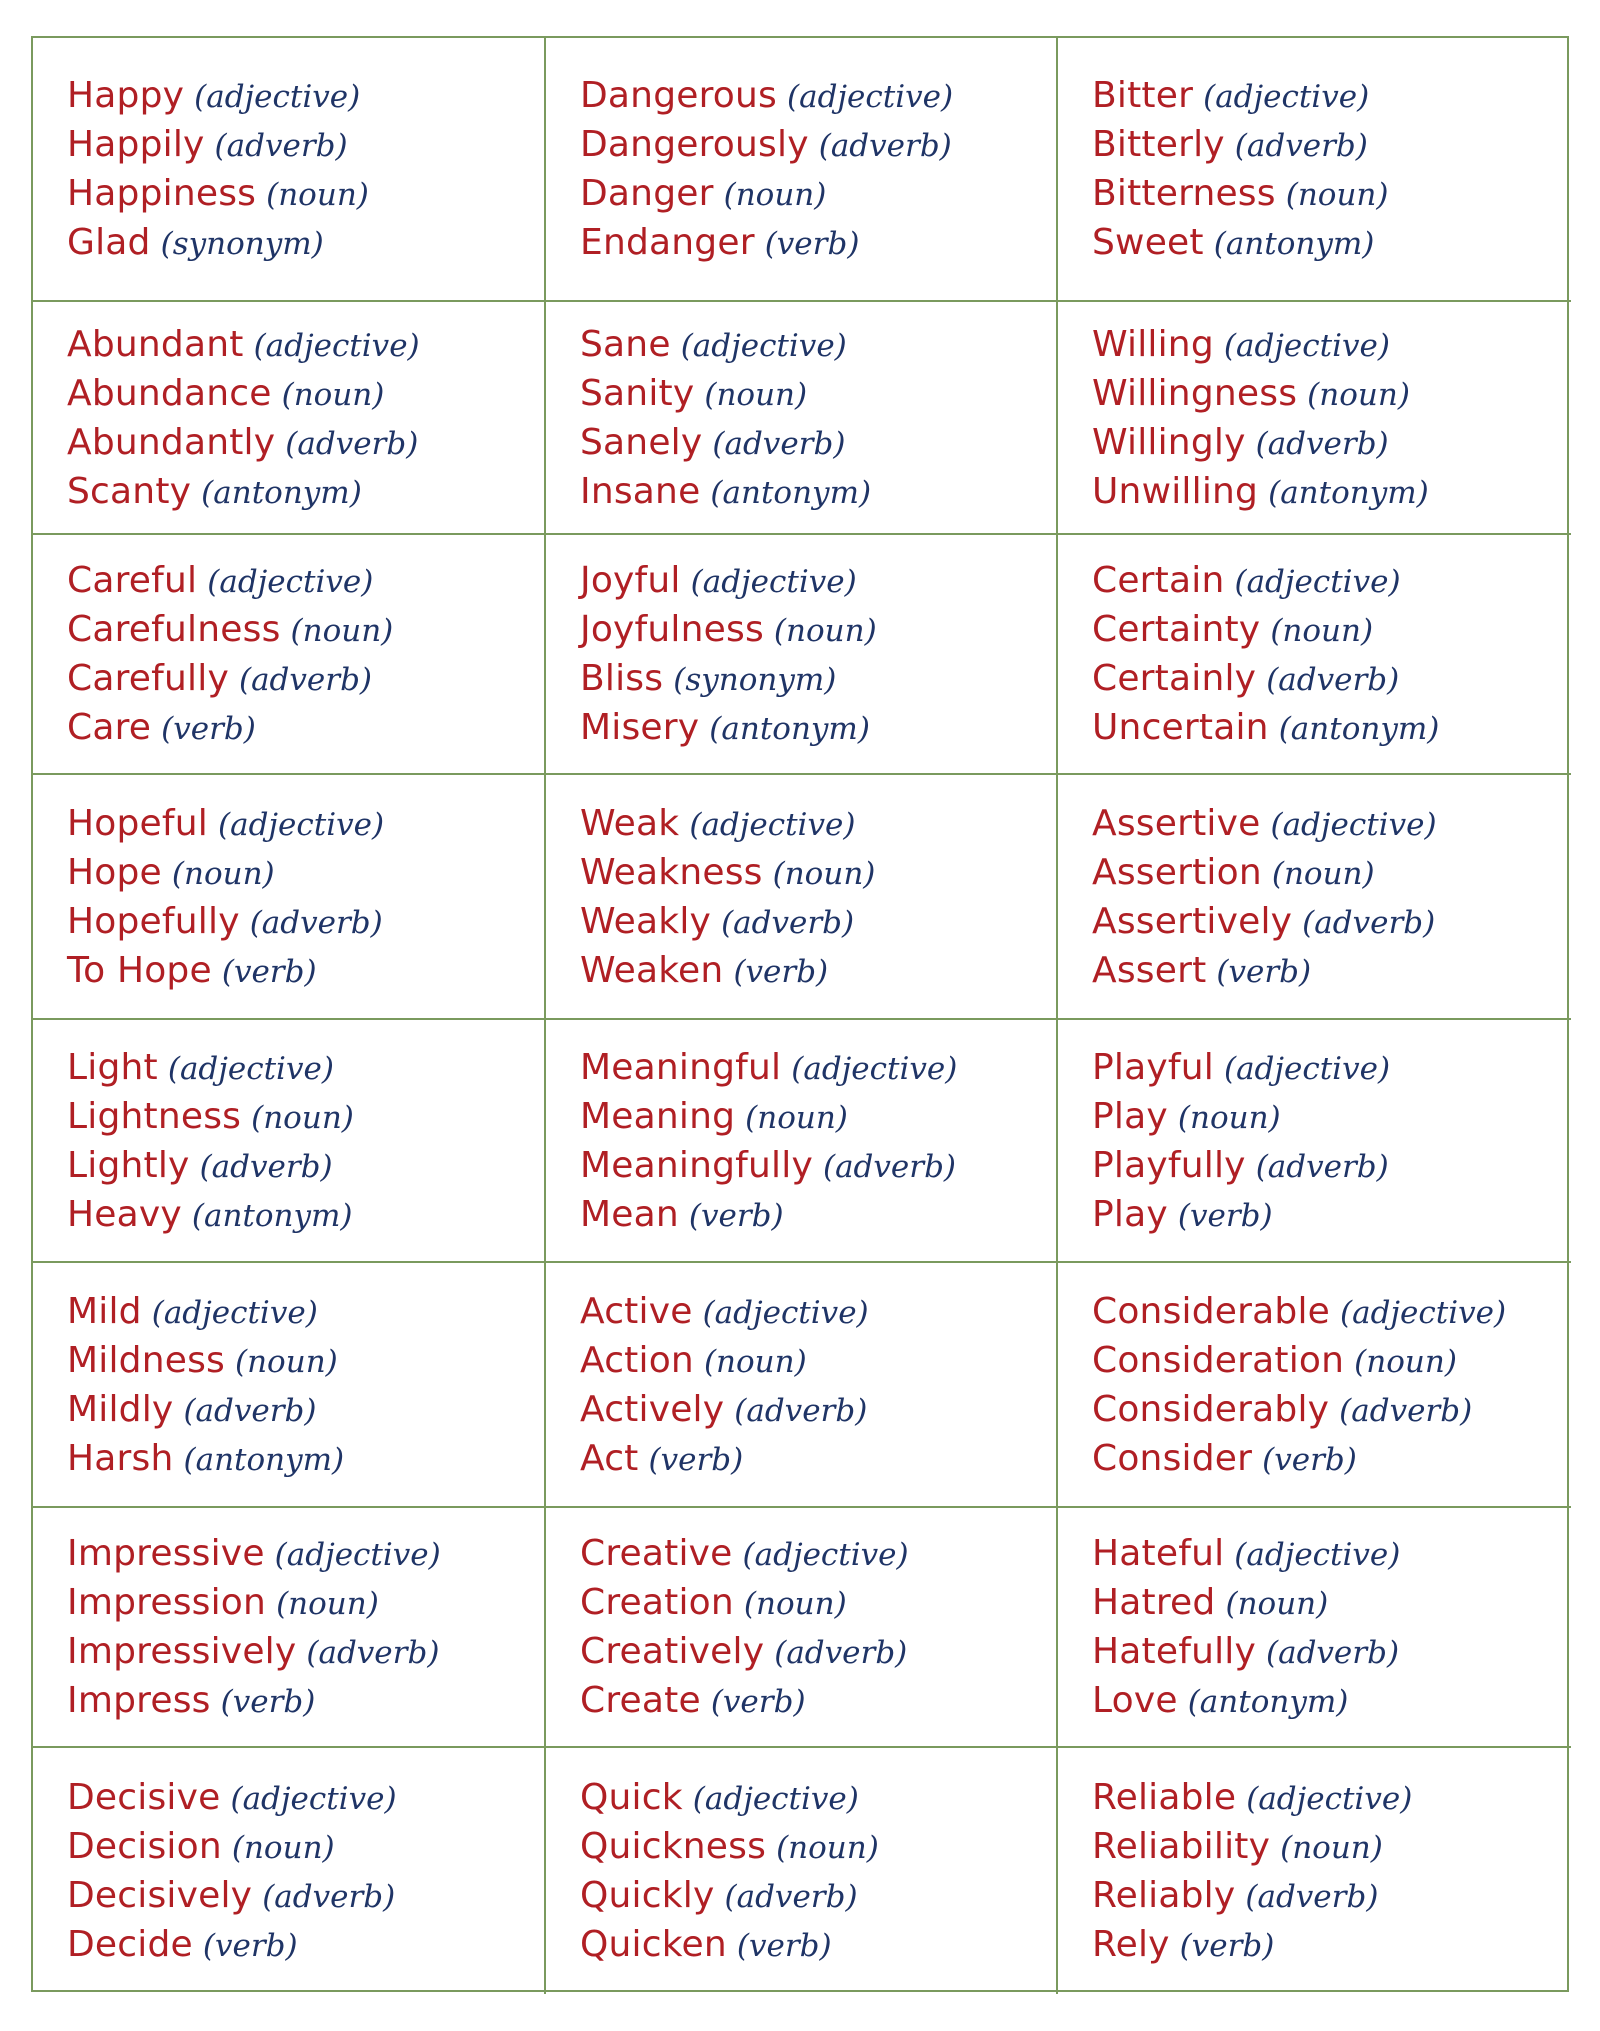 The height and width of the screenshot is (2031, 1600). Describe the element at coordinates (305, 442) in the screenshot. I see `word-line: Abundantly (adverb)` at that location.